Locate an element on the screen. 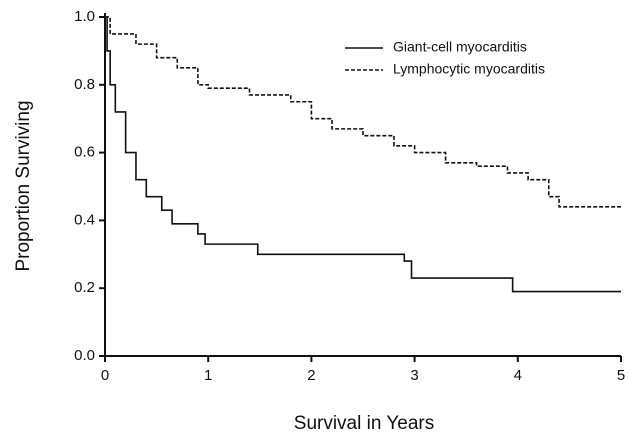 This screenshot has height=439, width=628. y-axis-title: Proportion Surviving is located at coordinates (23, 185).